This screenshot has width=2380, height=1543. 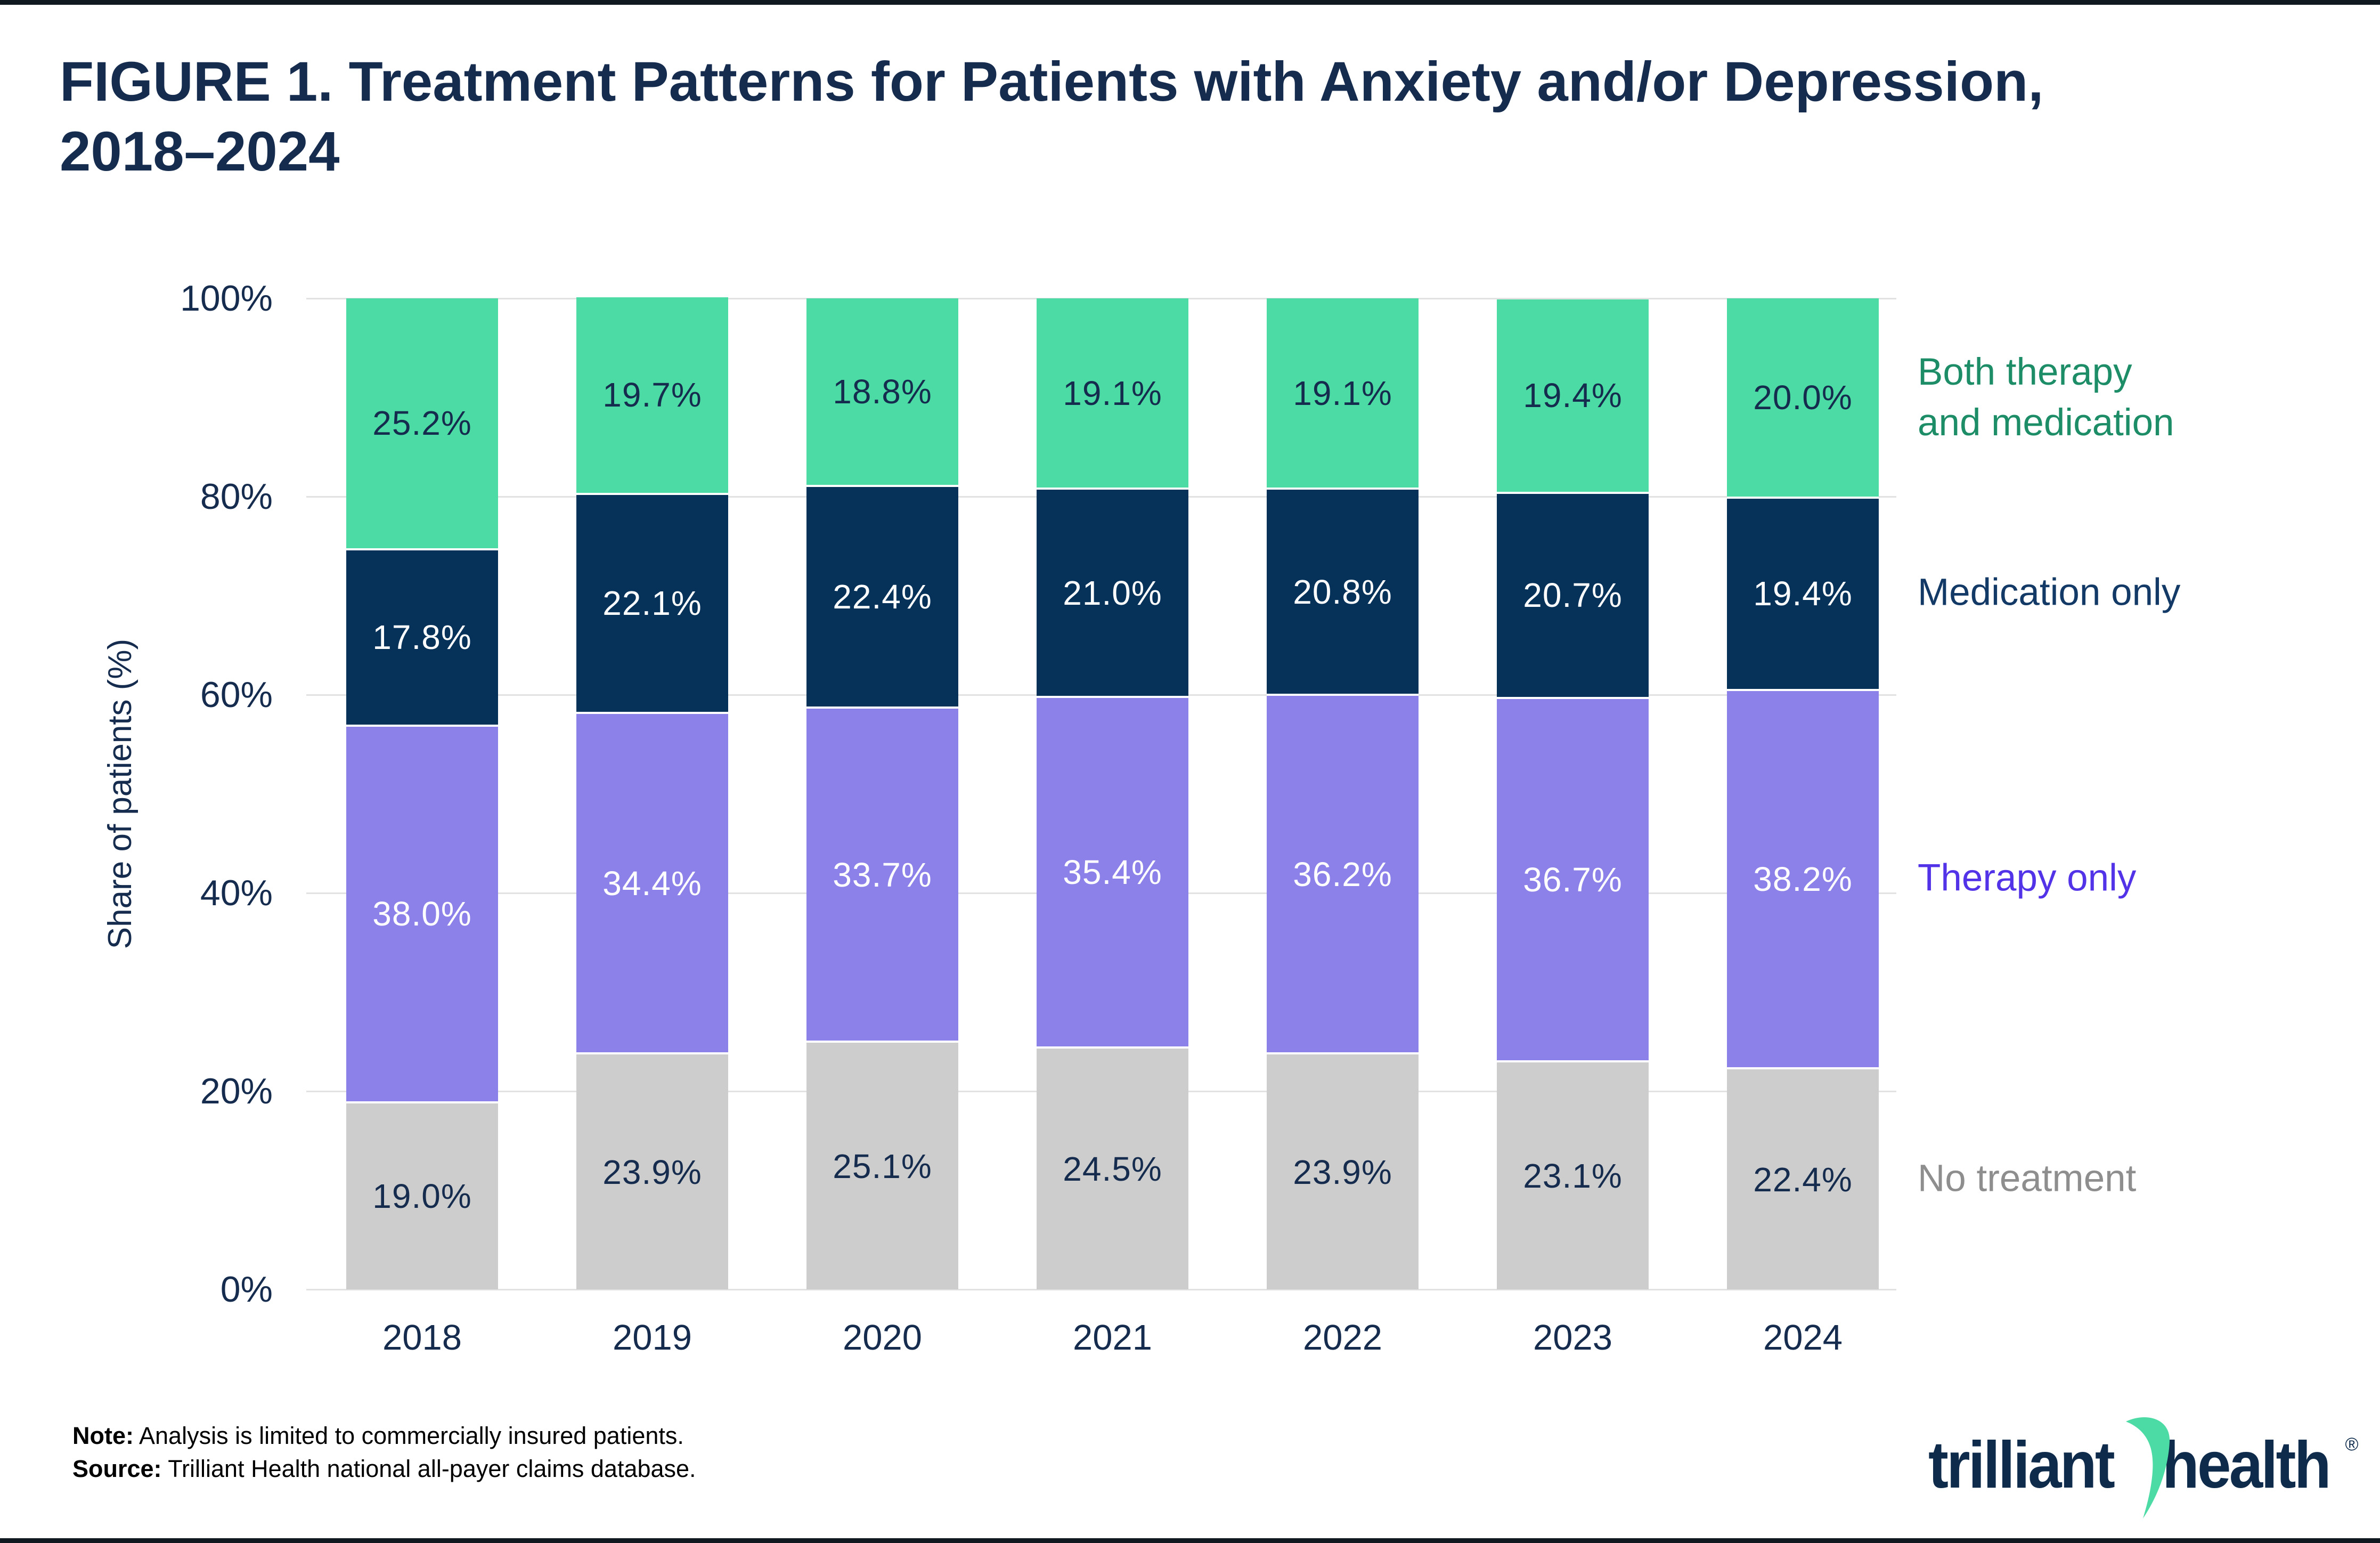 I want to click on figure-title-line2: 2018–2024, so click(x=200, y=151).